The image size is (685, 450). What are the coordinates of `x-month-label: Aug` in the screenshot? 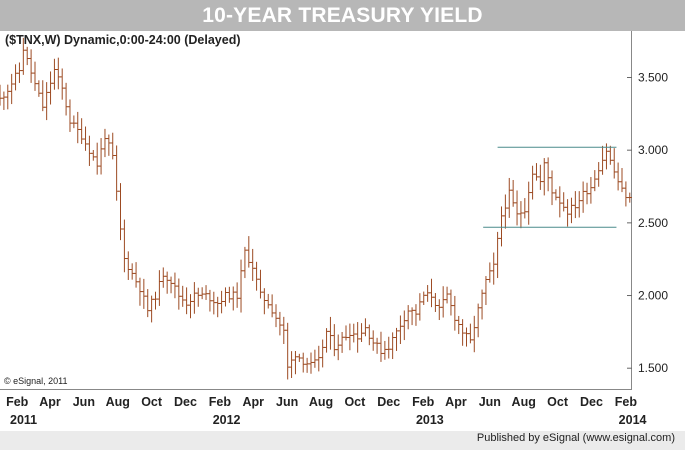 It's located at (321, 402).